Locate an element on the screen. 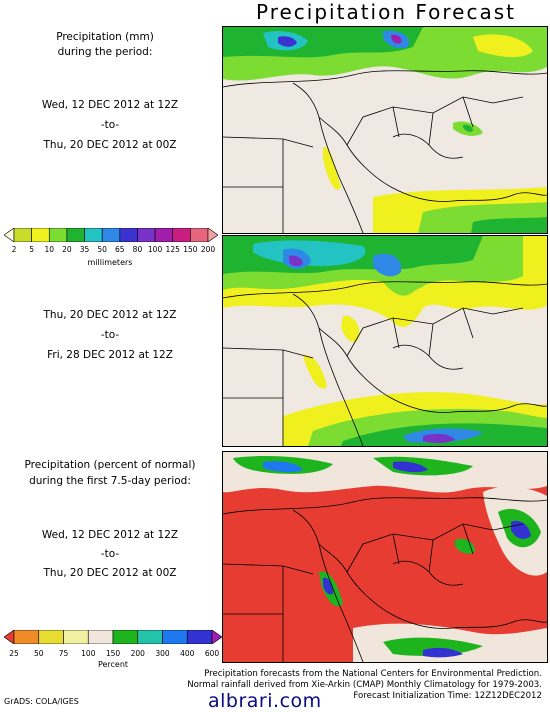 The image size is (550, 712). page-title: Precipitation Forecast is located at coordinates (386, 12).